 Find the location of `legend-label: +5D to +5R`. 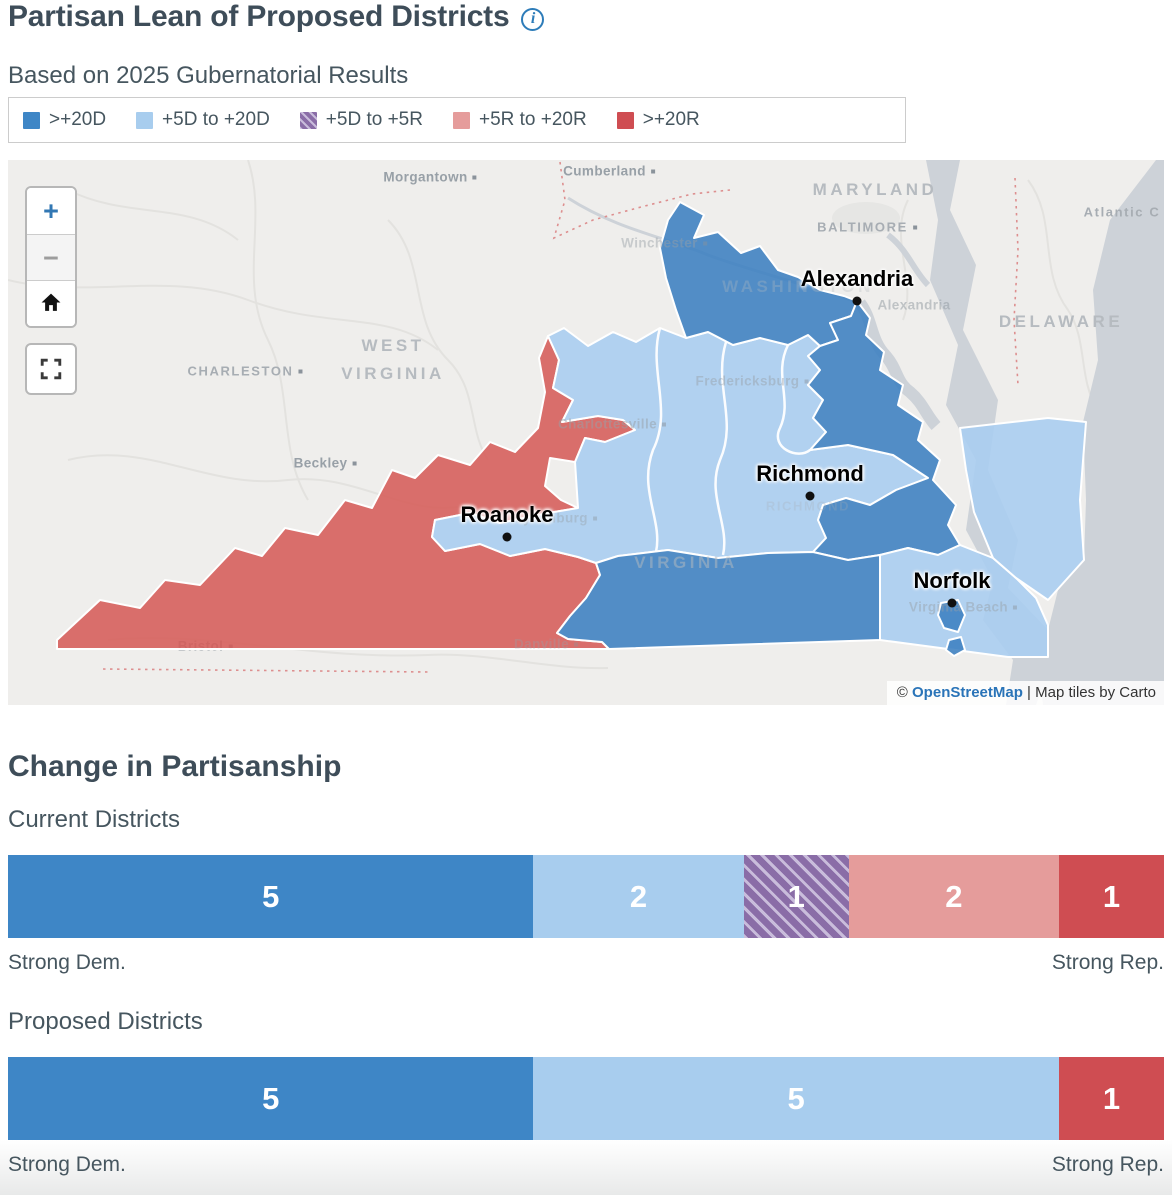

legend-label: +5D to +5R is located at coordinates (374, 119).